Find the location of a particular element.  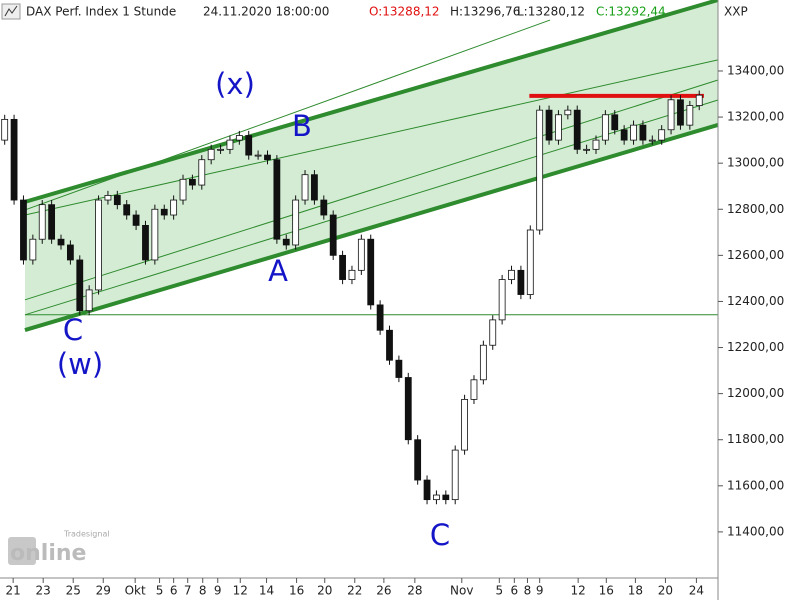

logo-box is located at coordinates (22, 551).